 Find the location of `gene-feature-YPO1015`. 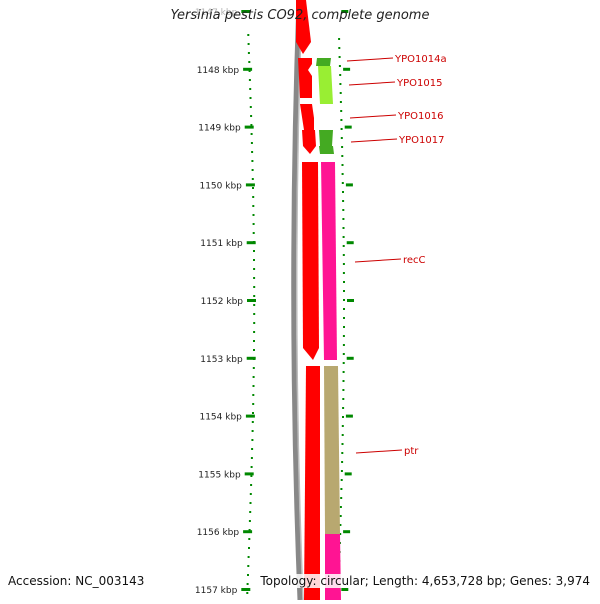

gene-feature-YPO1015 is located at coordinates (325, 85).